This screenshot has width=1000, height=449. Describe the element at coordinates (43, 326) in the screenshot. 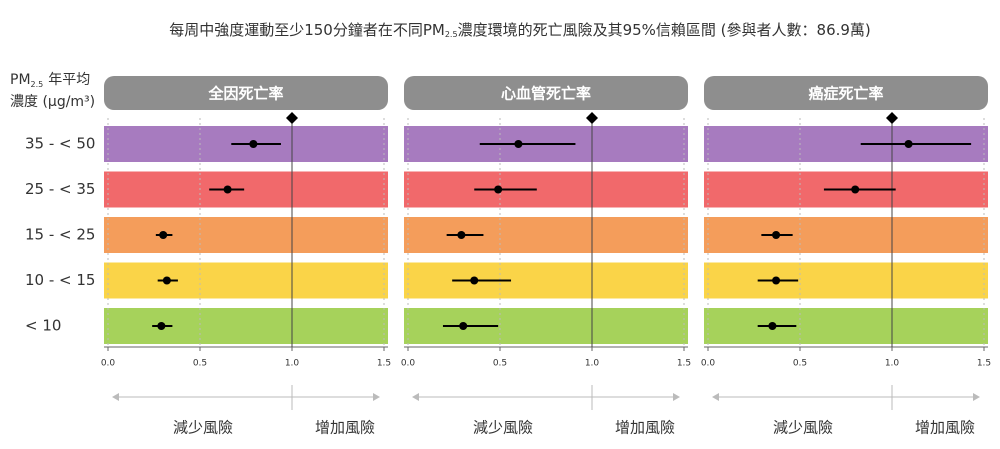

I see `category-label: < 10` at that location.